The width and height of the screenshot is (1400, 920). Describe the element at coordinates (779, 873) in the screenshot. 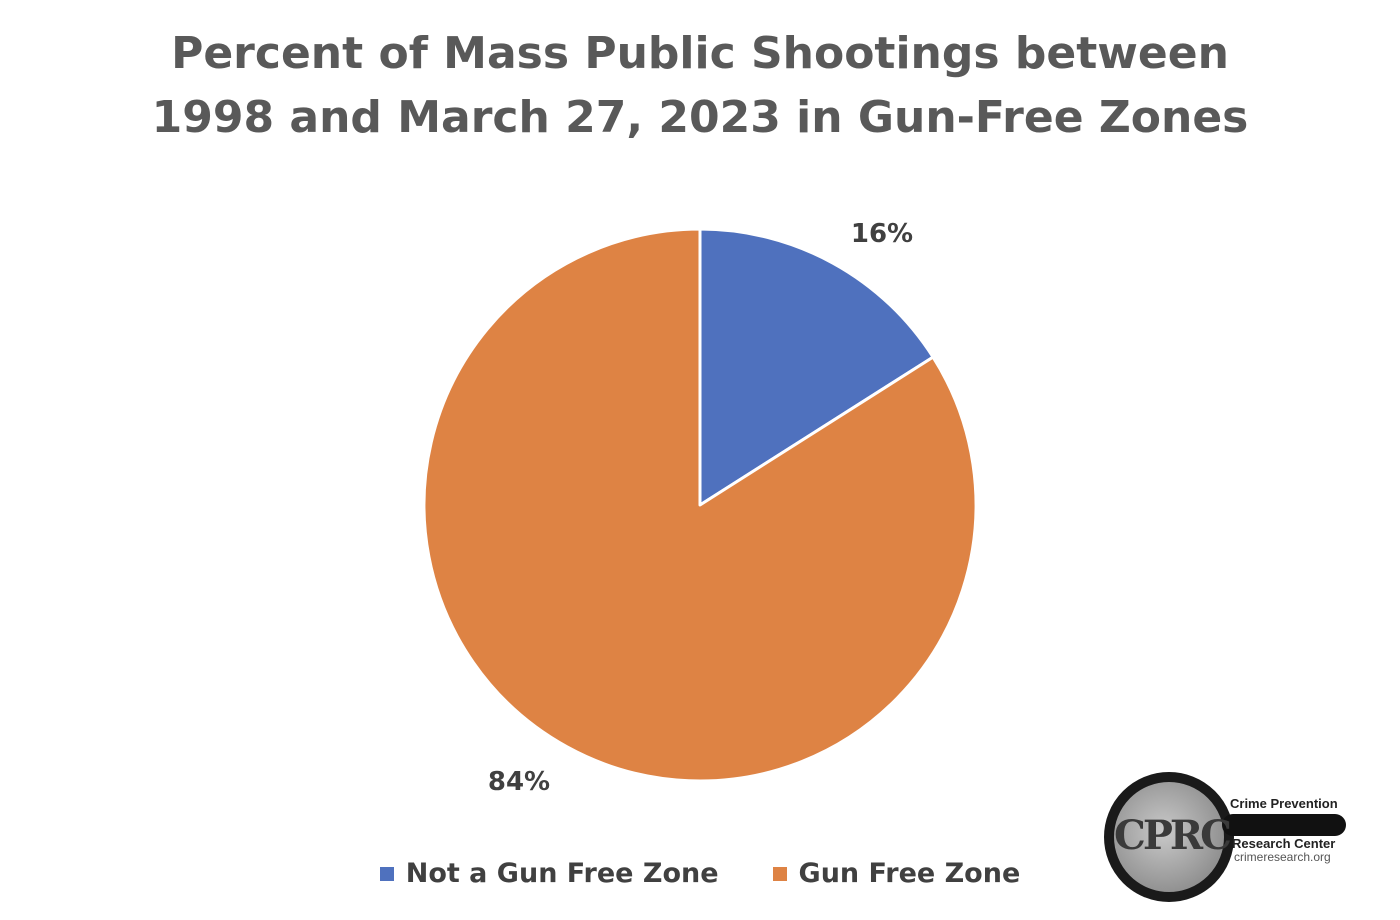

I see `legend-swatch-gun-free-zone` at that location.